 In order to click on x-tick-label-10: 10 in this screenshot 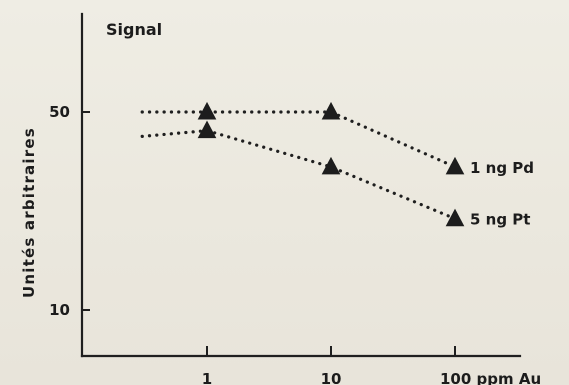, I will do `click(331, 377)`.